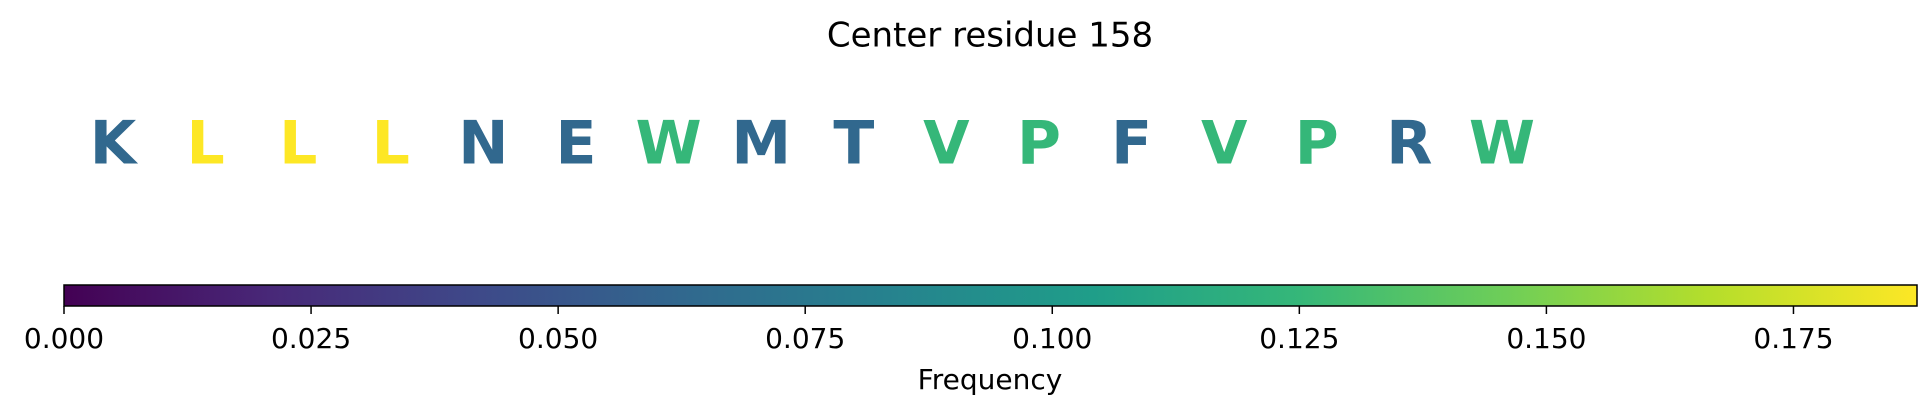  Describe the element at coordinates (1131, 144) in the screenshot. I see `residue-letter: F` at that location.